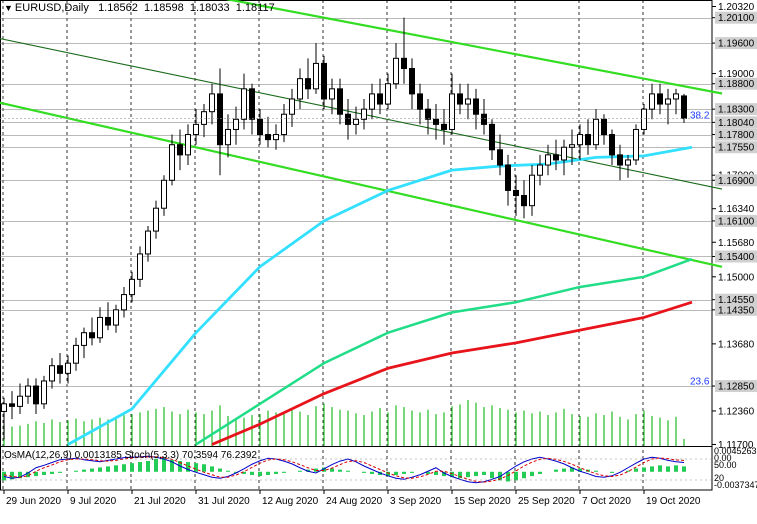 The height and width of the screenshot is (524, 757). Describe the element at coordinates (224, 501) in the screenshot. I see `x-tick-label: 31 Jul 2020` at that location.